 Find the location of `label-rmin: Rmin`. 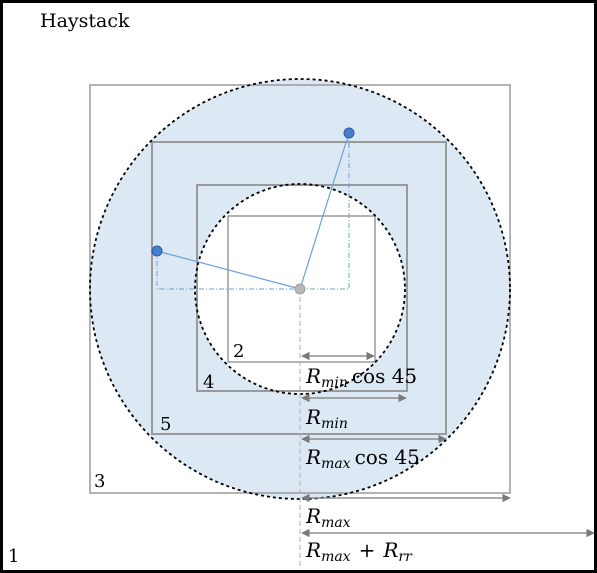

label-rmin: Rmin is located at coordinates (326, 418).